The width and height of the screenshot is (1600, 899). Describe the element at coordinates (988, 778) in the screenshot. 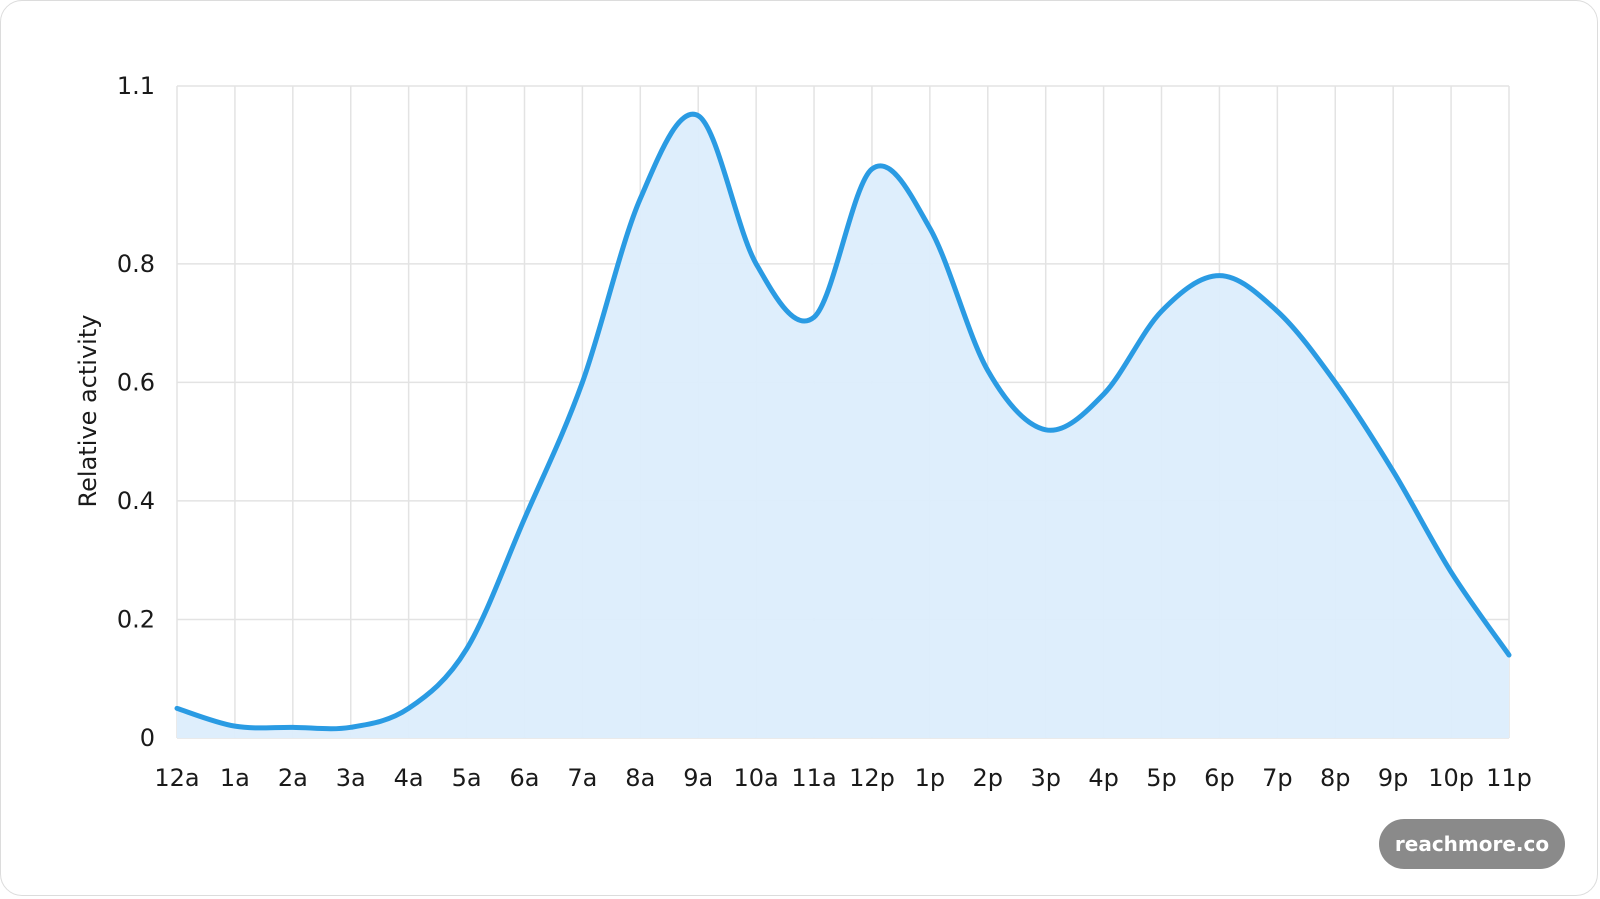

I see `x-tick-label: 2p` at that location.